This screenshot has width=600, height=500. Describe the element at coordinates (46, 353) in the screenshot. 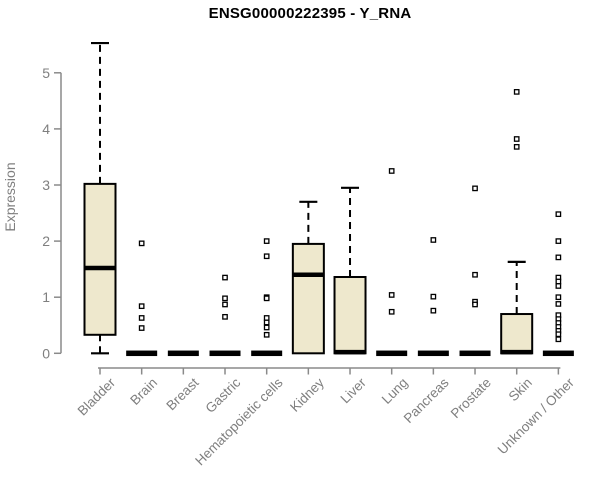

I see `y-tick-label: 0` at that location.